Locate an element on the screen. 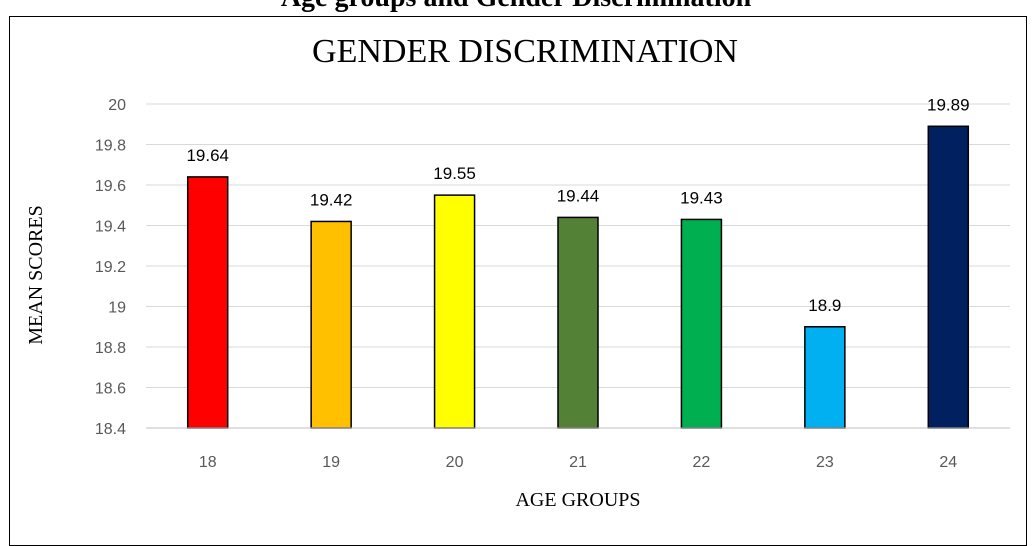 This screenshot has height=546, width=1032. chart-title: GENDER DISCRIMINATION is located at coordinates (525, 51).